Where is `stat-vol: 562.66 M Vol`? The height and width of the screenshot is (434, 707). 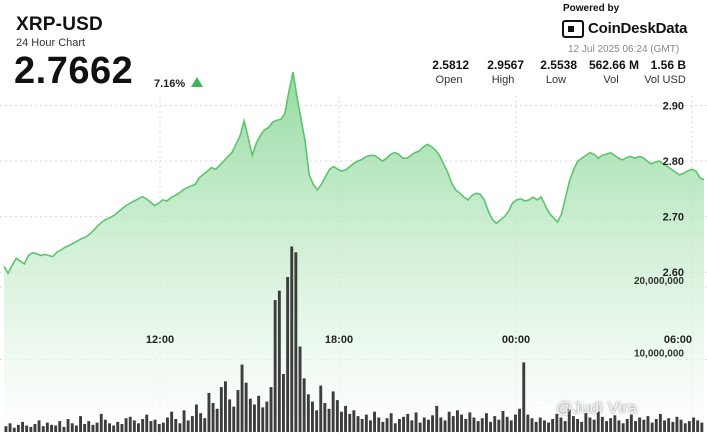
stat-vol: 562.66 M Vol is located at coordinates (611, 72).